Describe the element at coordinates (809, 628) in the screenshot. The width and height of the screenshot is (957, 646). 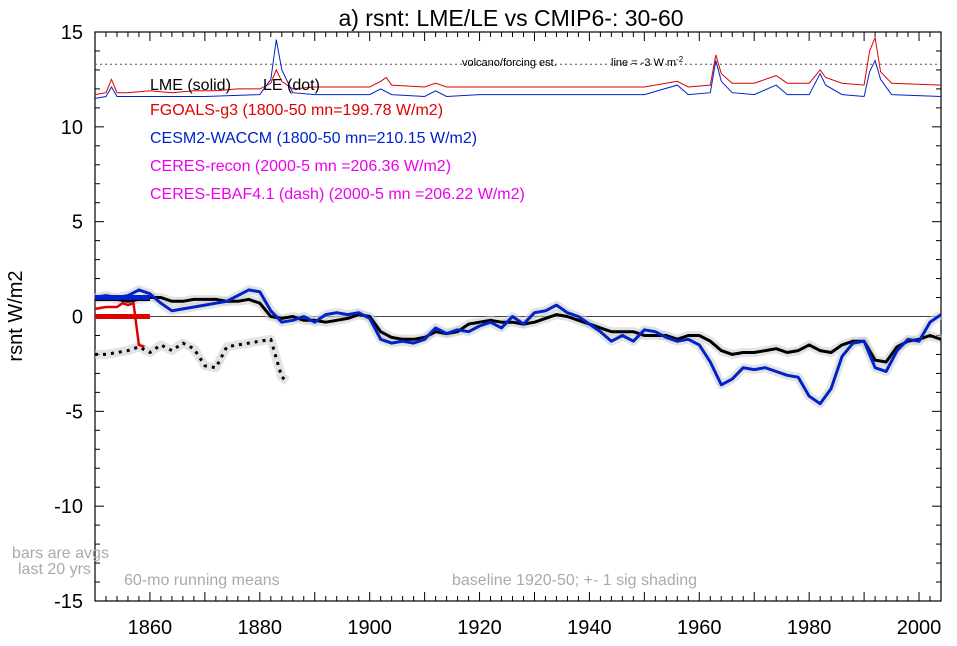
I see `x-tick-label: 1980` at that location.